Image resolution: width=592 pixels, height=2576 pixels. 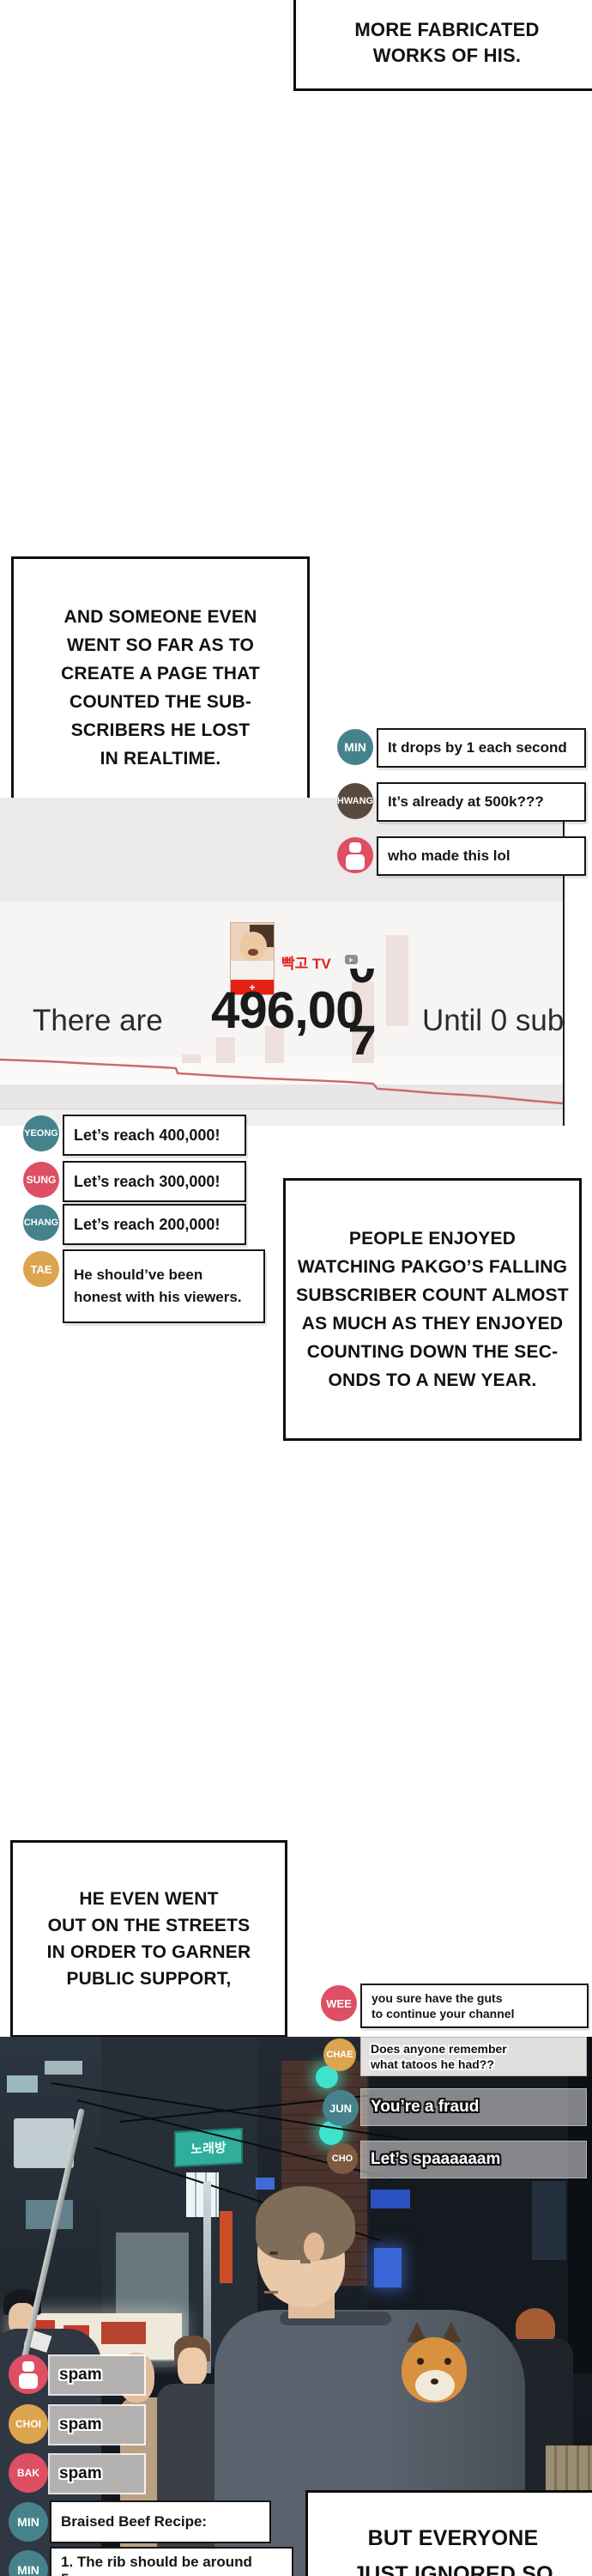 What do you see at coordinates (473, 2107) in the screenshot?
I see `chat-bubble: You’re a fraud` at bounding box center [473, 2107].